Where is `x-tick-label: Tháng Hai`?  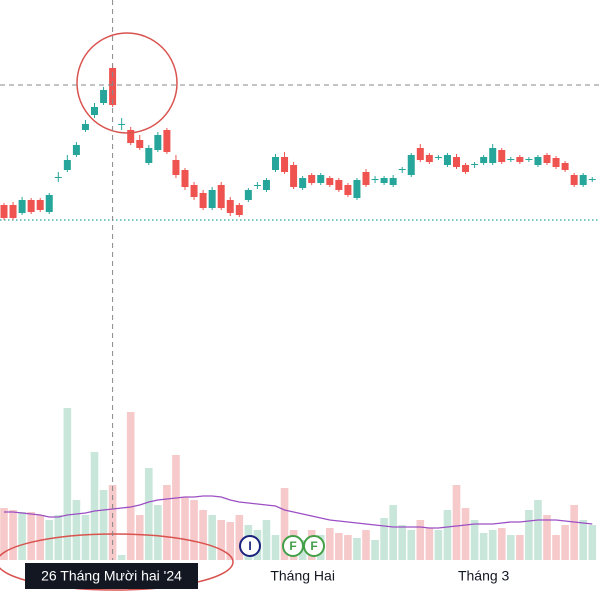
x-tick-label: Tháng Hai is located at coordinates (302, 576).